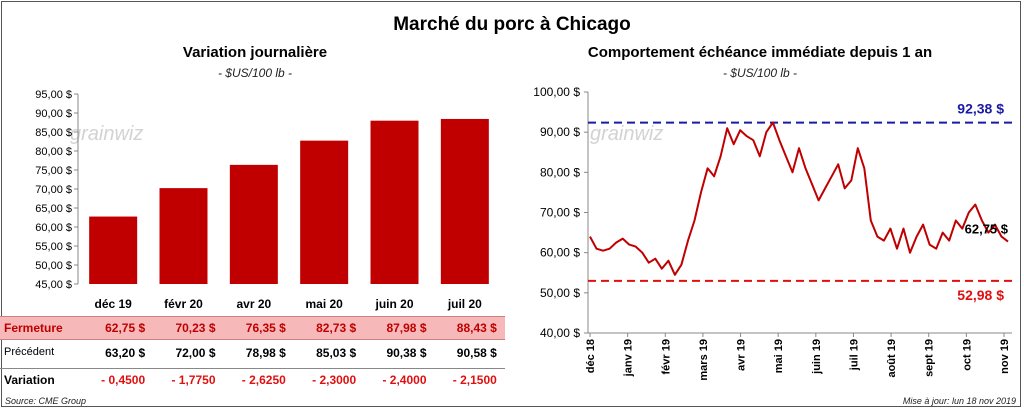  I want to click on line-y-tick-label: 80,00 $, so click(560, 172).